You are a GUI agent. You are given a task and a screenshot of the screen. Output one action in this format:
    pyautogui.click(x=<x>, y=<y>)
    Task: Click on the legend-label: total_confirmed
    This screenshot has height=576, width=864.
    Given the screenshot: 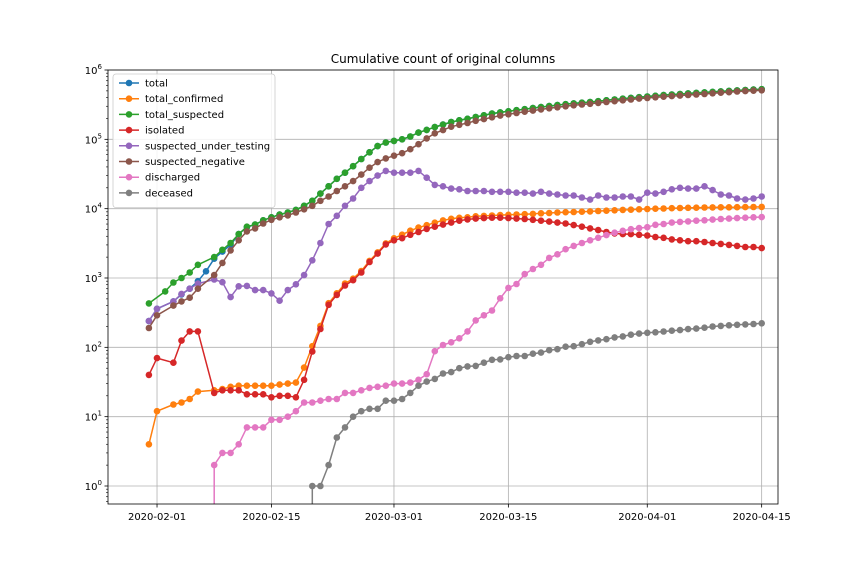 What is the action you would take?
    pyautogui.click(x=184, y=99)
    